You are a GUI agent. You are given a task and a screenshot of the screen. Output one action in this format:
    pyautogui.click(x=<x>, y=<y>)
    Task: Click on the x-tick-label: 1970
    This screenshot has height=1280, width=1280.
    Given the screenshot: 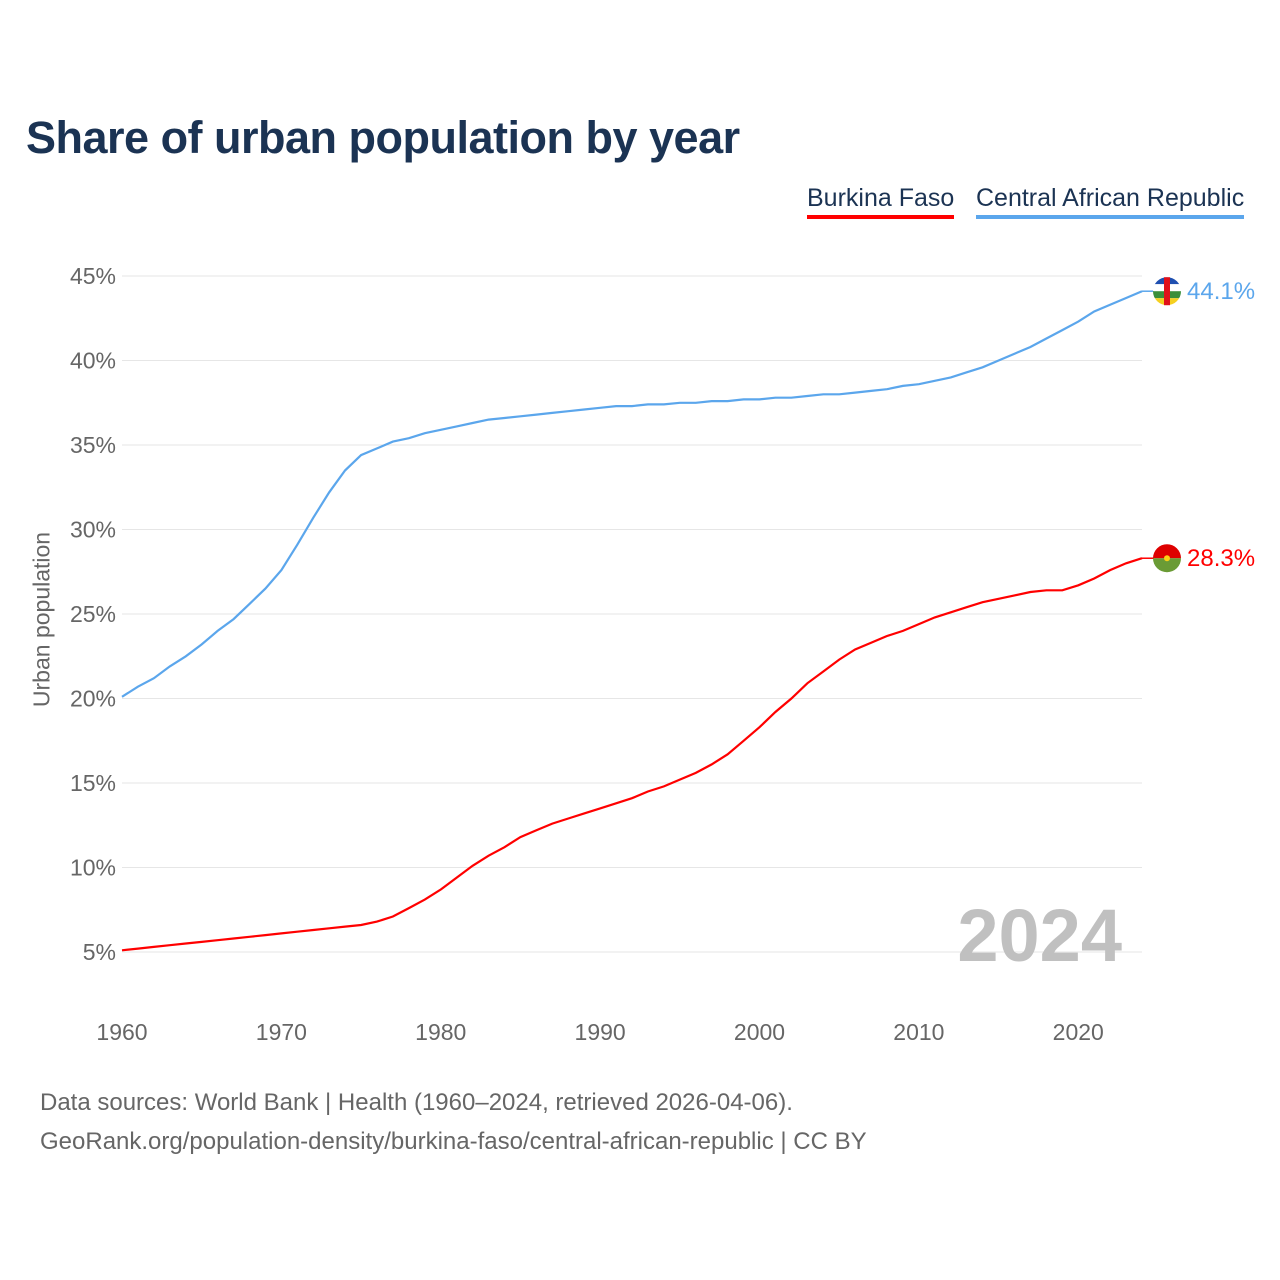 What is the action you would take?
    pyautogui.click(x=281, y=1032)
    